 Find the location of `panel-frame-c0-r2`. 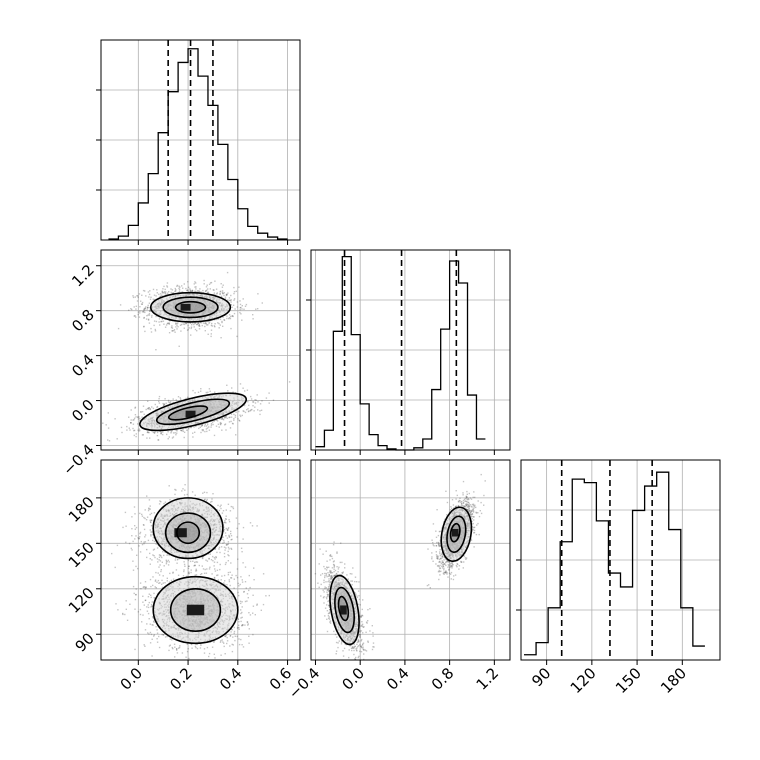

panel-frame-c0-r2 is located at coordinates (200, 560).